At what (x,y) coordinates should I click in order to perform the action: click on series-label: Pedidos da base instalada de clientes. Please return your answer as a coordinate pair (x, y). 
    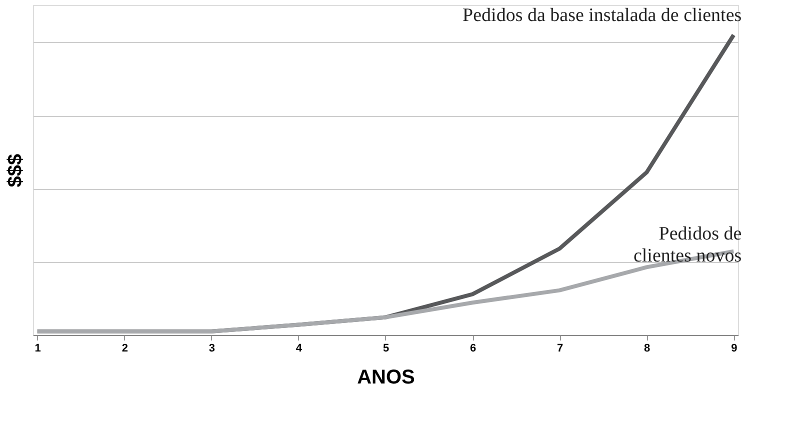
    Looking at the image, I should click on (602, 15).